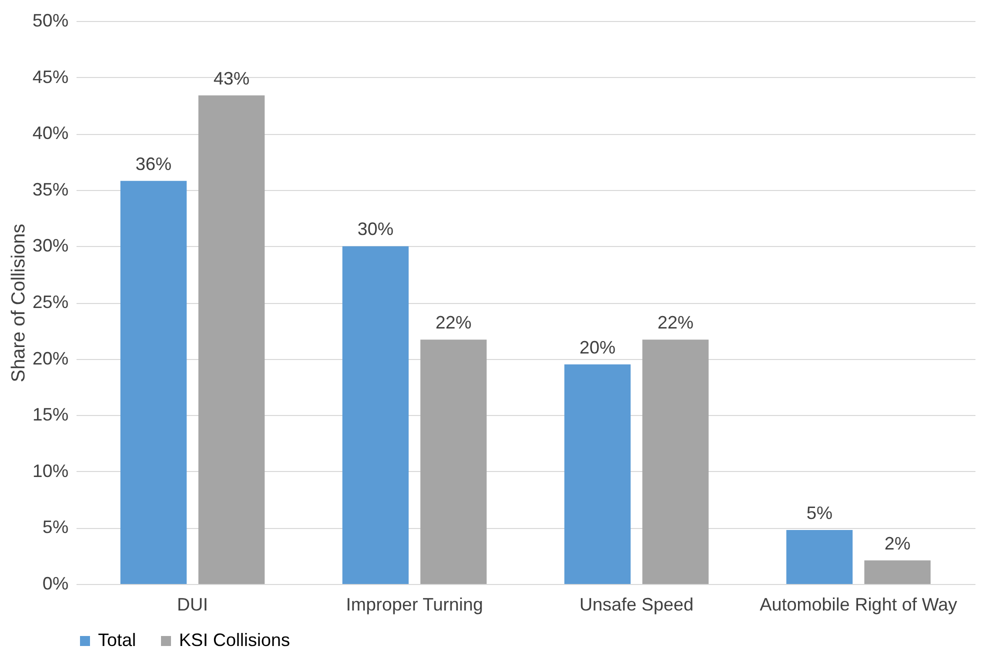 The width and height of the screenshot is (987, 658). What do you see at coordinates (232, 78) in the screenshot?
I see `data-label: 43%` at bounding box center [232, 78].